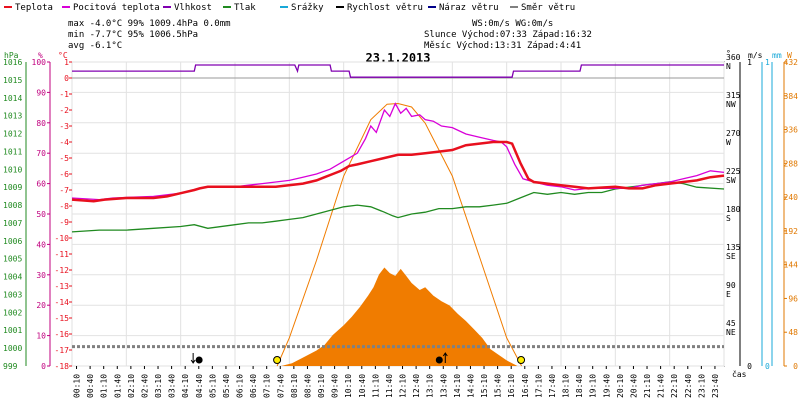 The width and height of the screenshot is (800, 400). What do you see at coordinates (226, 386) in the screenshot?
I see `x-tick-label: 05:40` at bounding box center [226, 386].